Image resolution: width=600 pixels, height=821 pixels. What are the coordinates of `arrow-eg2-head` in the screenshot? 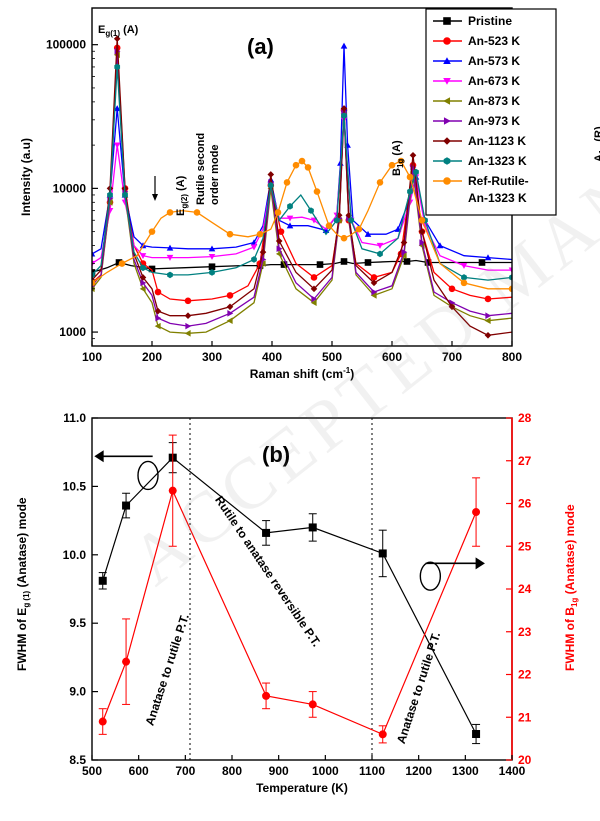 It's located at (155, 197).